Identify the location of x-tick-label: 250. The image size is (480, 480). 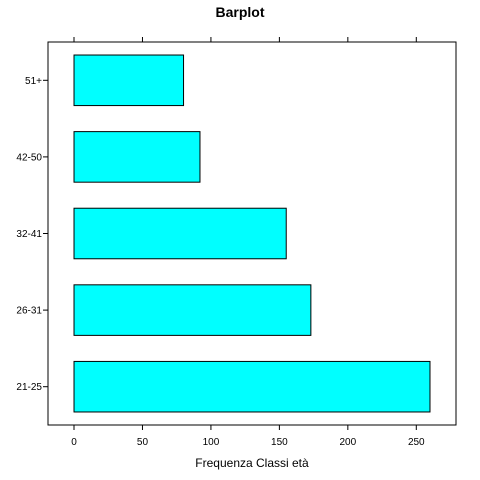
(416, 442).